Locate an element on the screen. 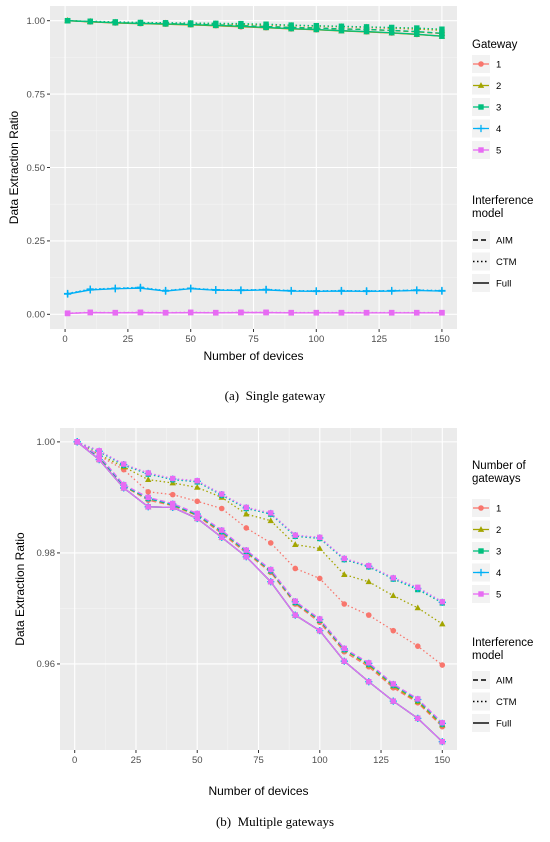  x-tick-label: 0 is located at coordinates (74, 760).